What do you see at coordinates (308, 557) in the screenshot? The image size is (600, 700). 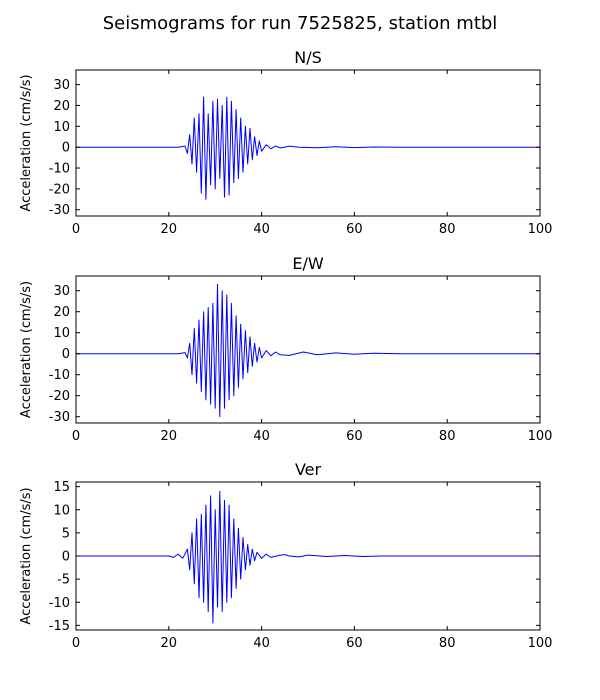 I see `series-line-ver` at bounding box center [308, 557].